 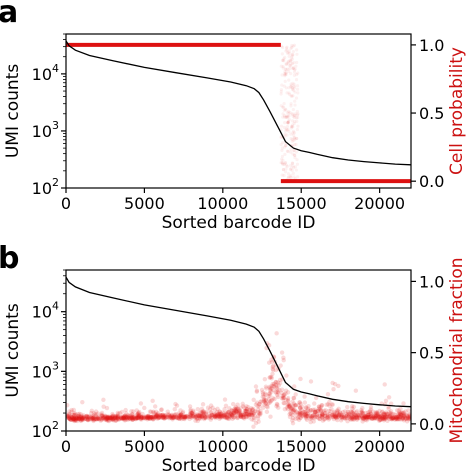 What do you see at coordinates (379, 203) in the screenshot?
I see `x-tick-label: 20000` at bounding box center [379, 203].